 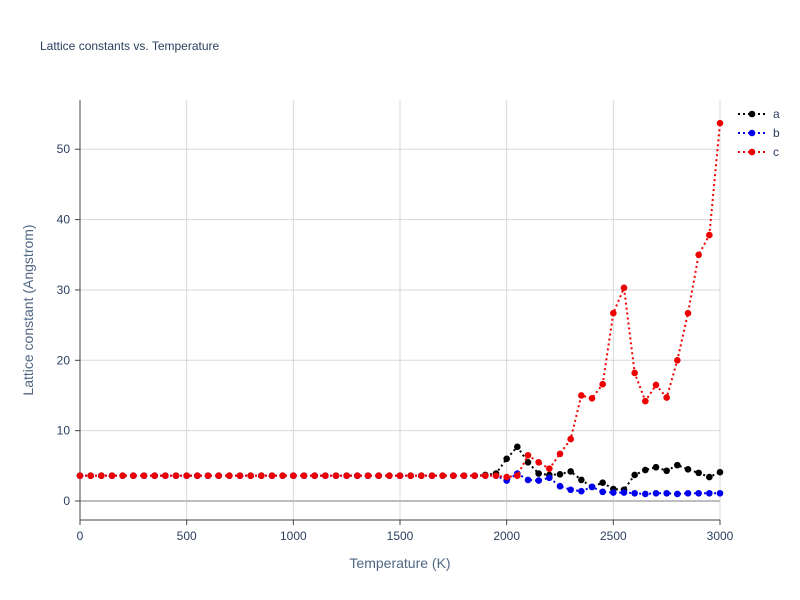 I want to click on legend: abc, so click(x=759, y=133).